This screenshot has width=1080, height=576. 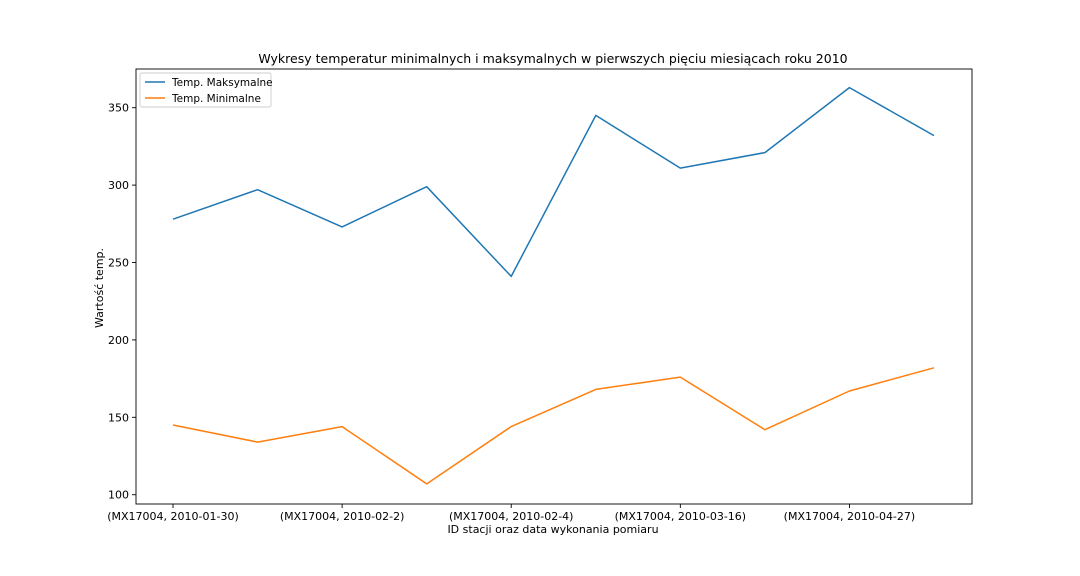 I want to click on legend-label: Temp. Maksymalne, so click(x=222, y=83).